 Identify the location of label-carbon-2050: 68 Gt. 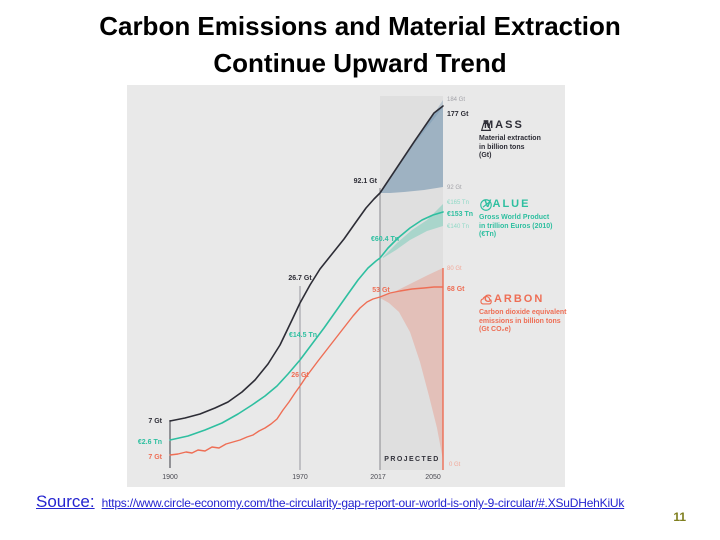
(456, 289).